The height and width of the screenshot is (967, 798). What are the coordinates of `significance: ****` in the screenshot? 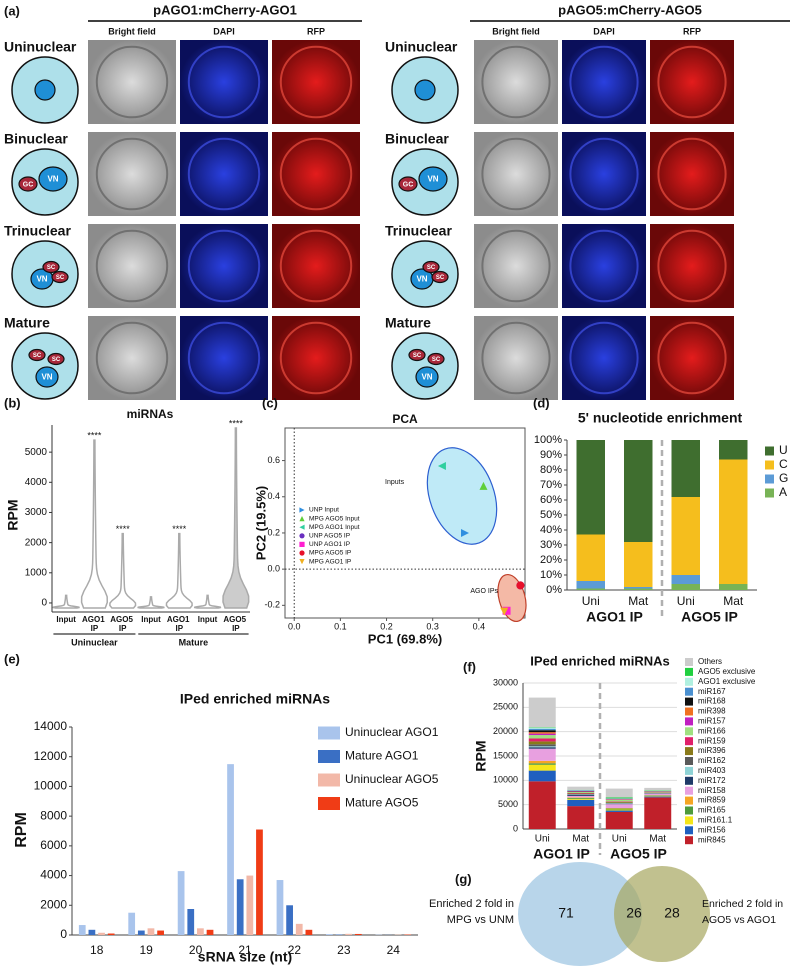 It's located at (94, 435).